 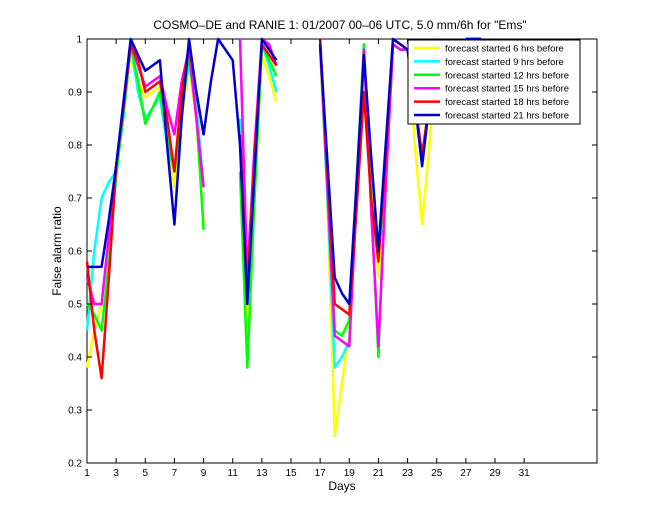 I want to click on y-tick-label: 0.5, so click(x=75, y=305).